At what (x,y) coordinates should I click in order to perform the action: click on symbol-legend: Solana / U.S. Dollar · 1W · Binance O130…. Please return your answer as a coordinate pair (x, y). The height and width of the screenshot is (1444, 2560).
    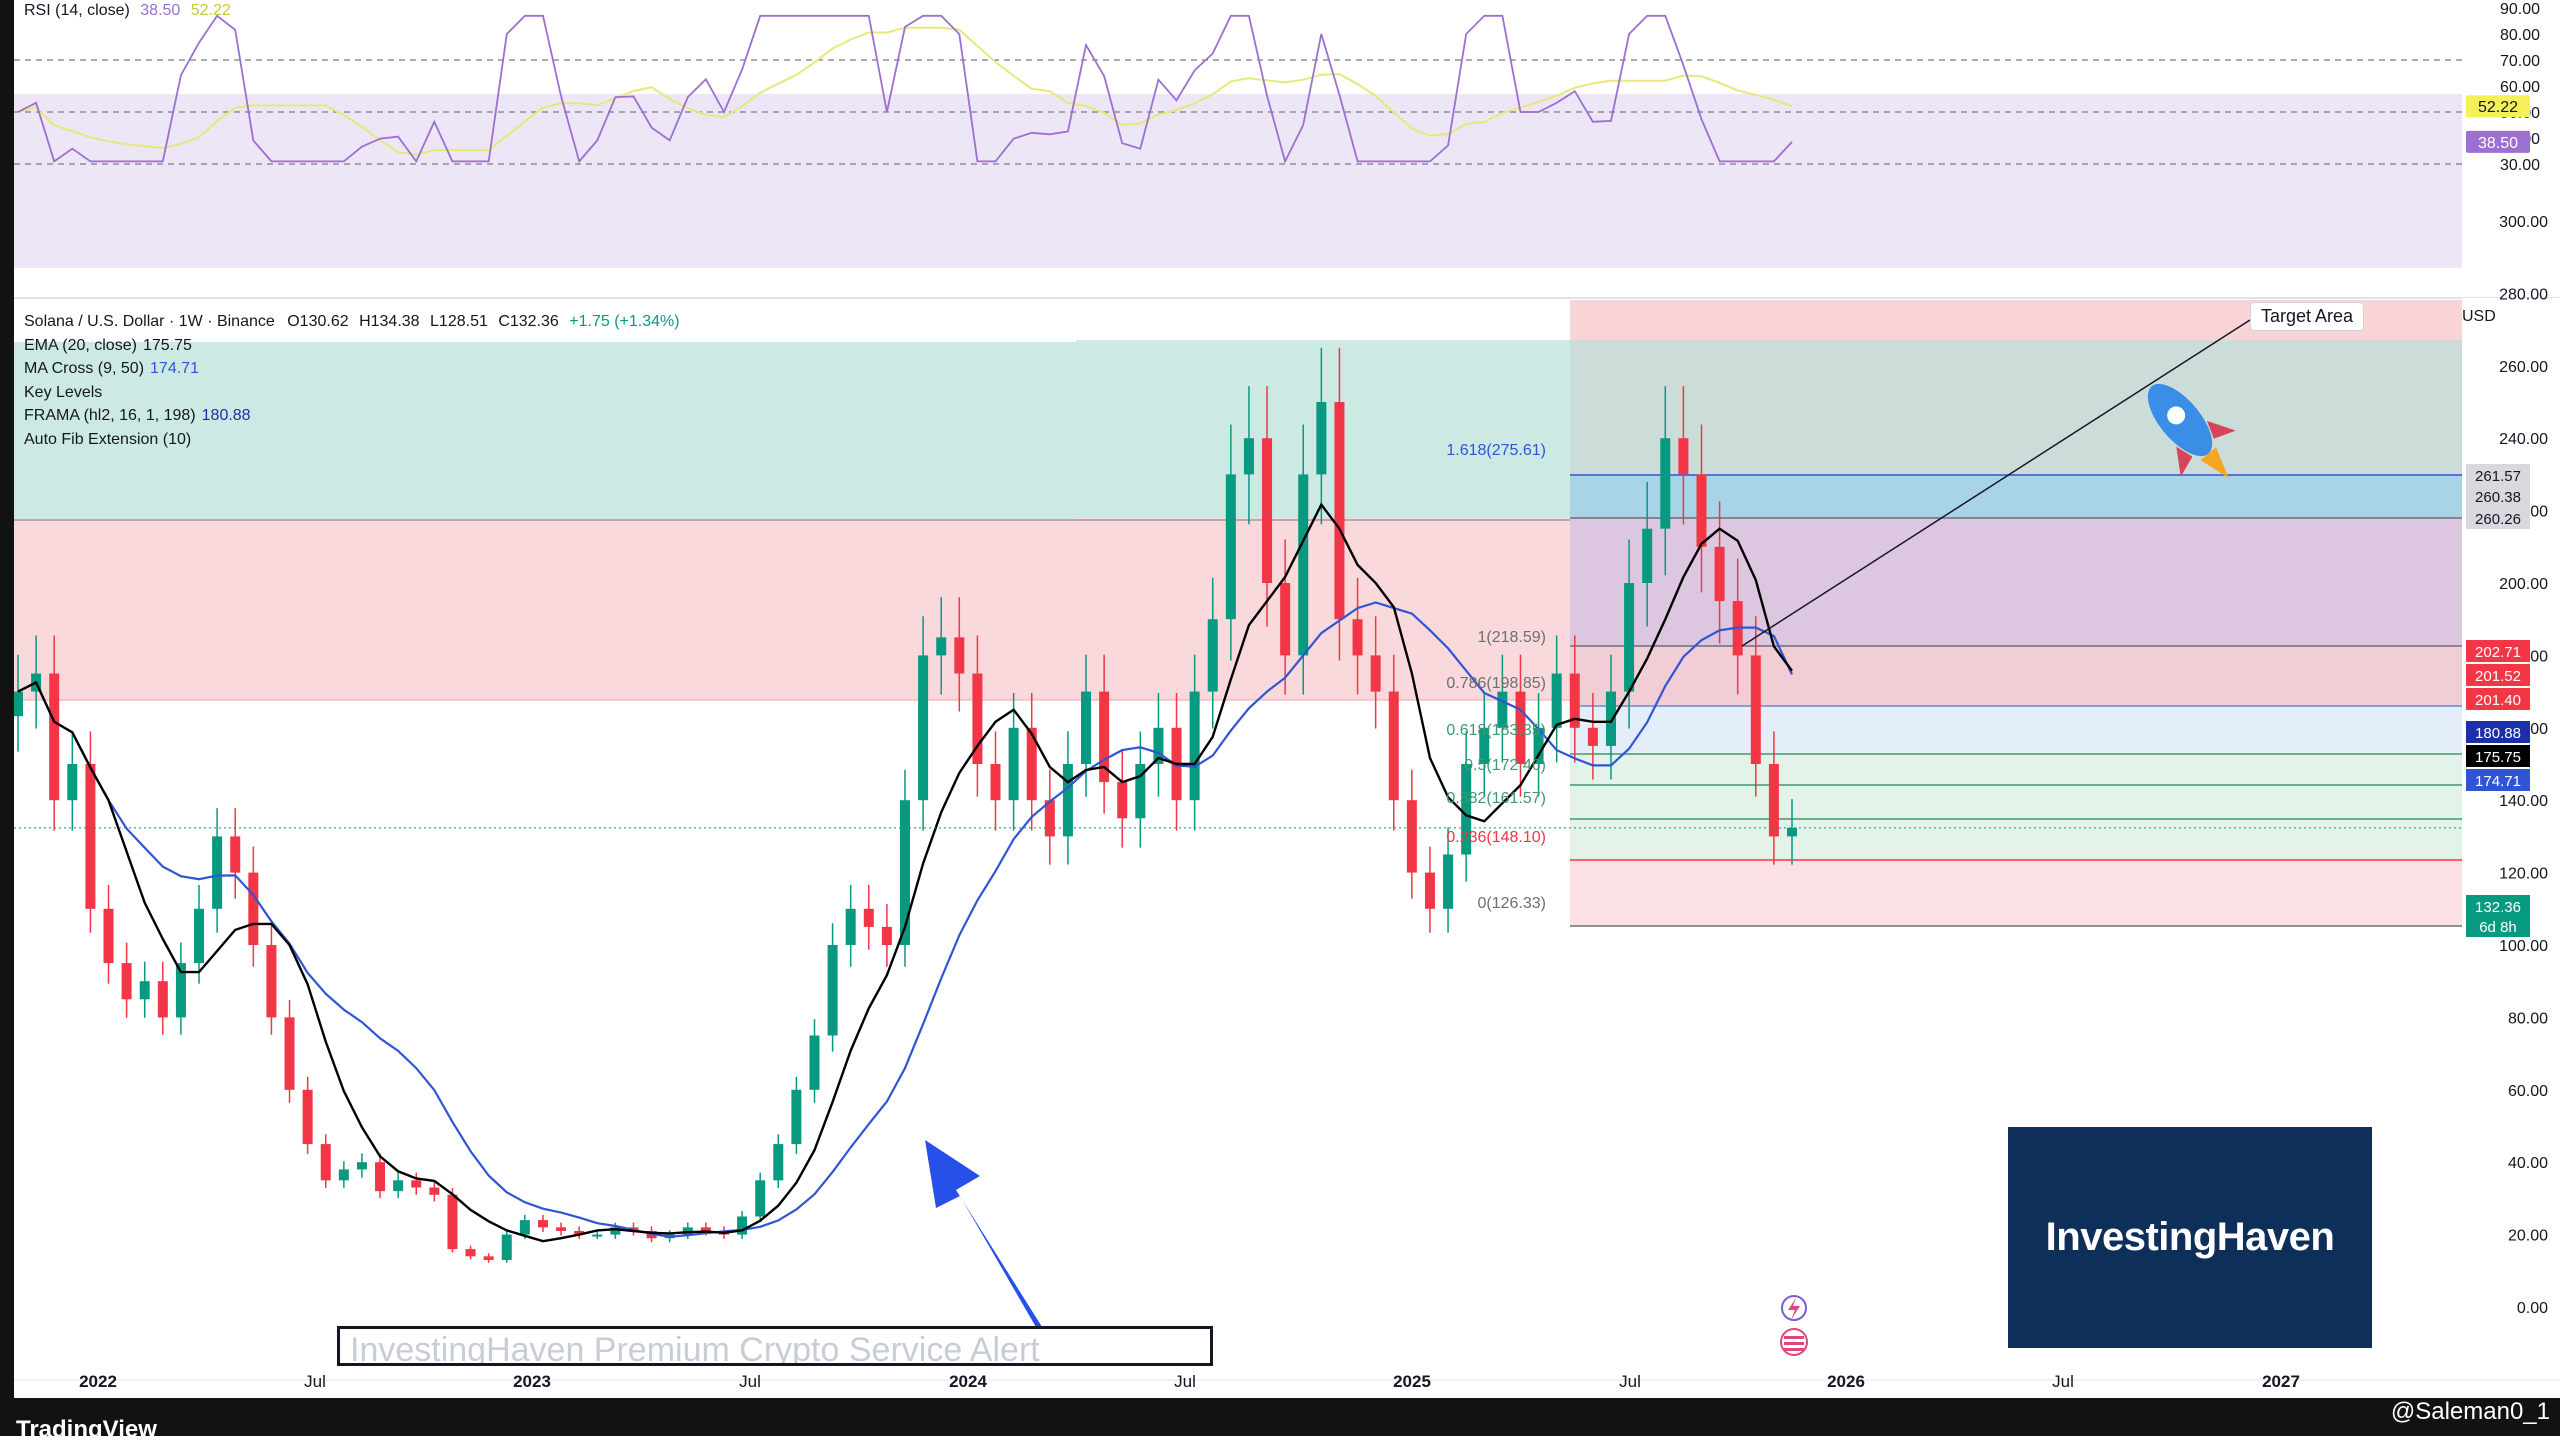
    Looking at the image, I should click on (352, 321).